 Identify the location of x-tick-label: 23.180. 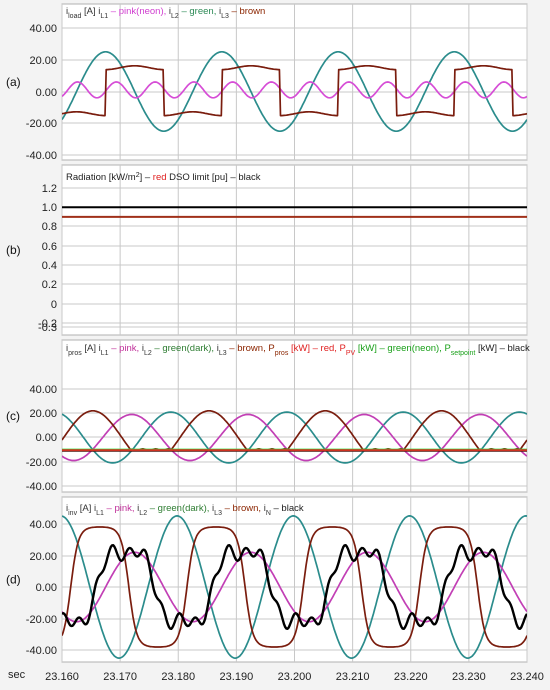
(178, 677).